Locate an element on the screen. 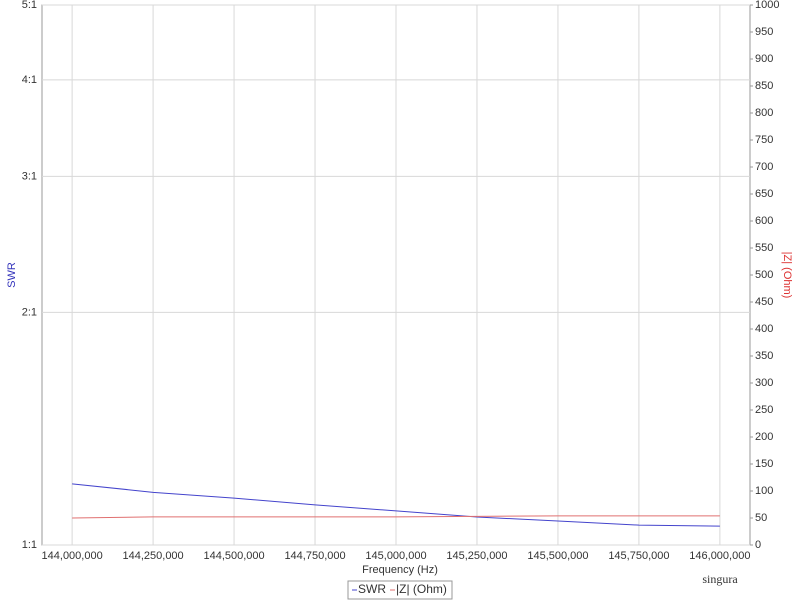 The width and height of the screenshot is (800, 600). x-tick-label: 144,000,000 is located at coordinates (72, 556).